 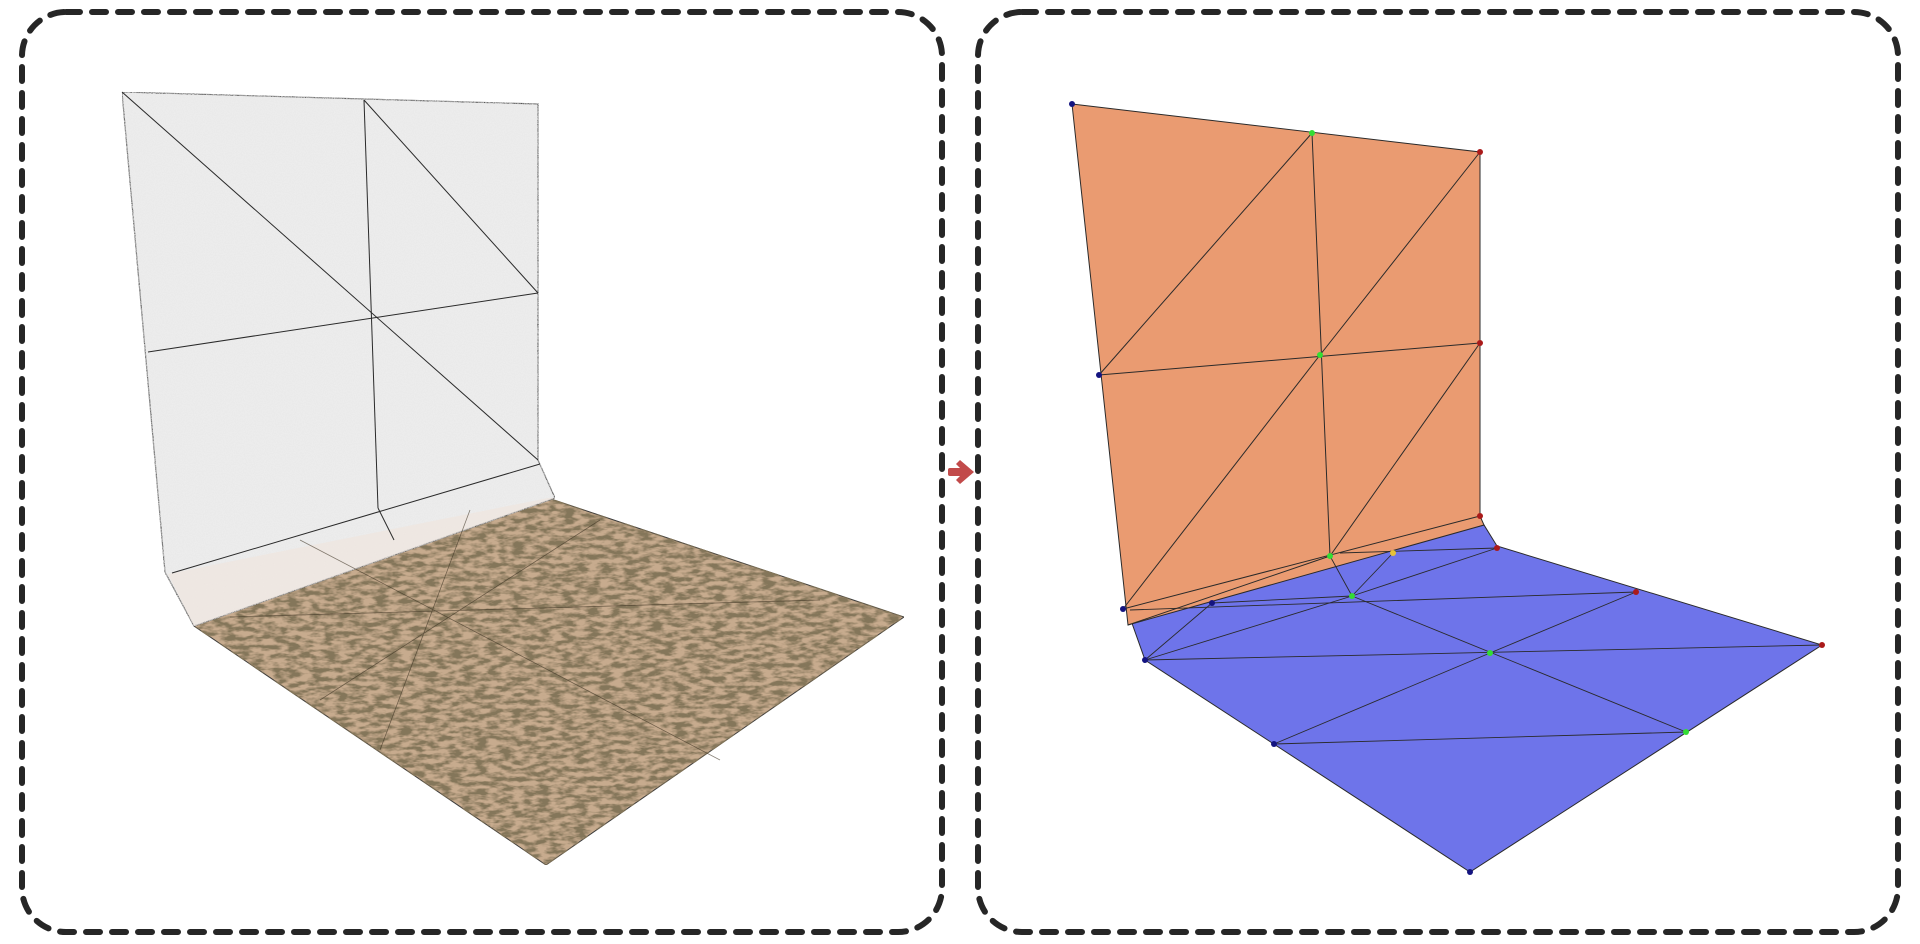 What do you see at coordinates (961, 472) in the screenshot?
I see `right-arrow-icon` at bounding box center [961, 472].